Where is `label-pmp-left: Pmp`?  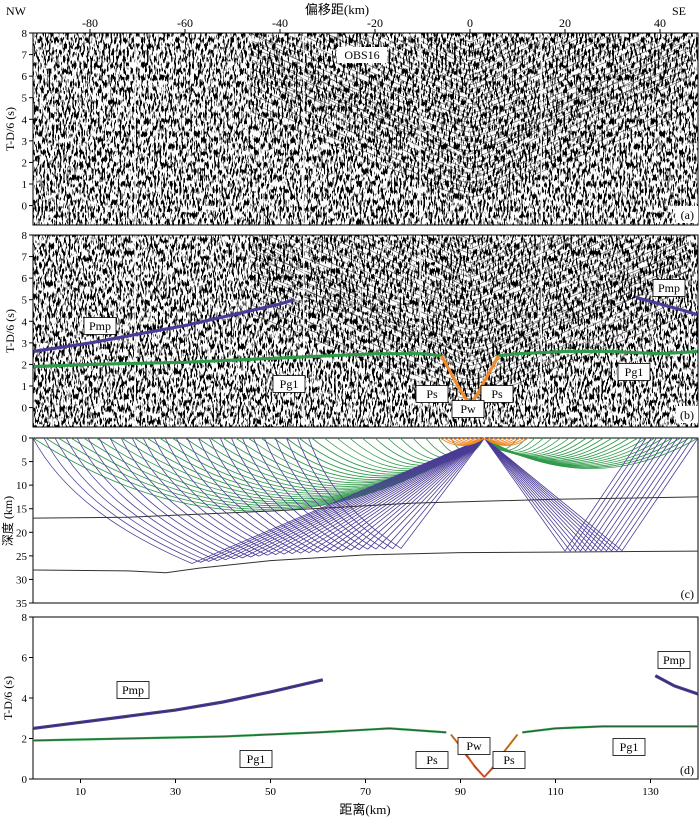 label-pmp-left: Pmp is located at coordinates (133, 690).